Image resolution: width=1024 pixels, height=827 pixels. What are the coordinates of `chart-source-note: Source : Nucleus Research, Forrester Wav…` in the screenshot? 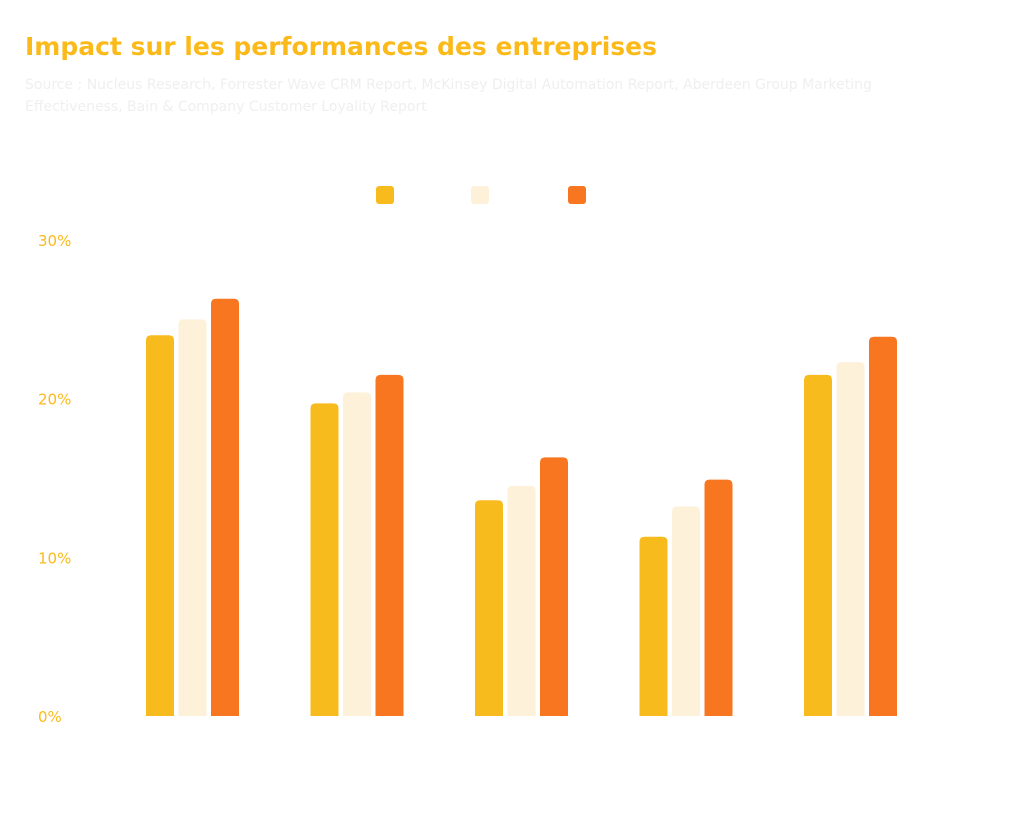 It's located at (448, 96).